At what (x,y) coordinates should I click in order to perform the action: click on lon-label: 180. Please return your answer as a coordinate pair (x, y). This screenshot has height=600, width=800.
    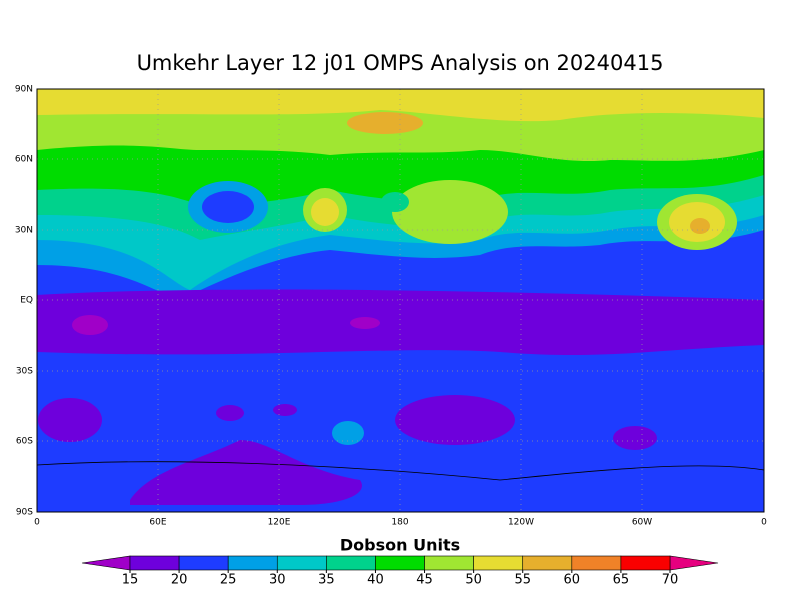
    Looking at the image, I should click on (399, 523).